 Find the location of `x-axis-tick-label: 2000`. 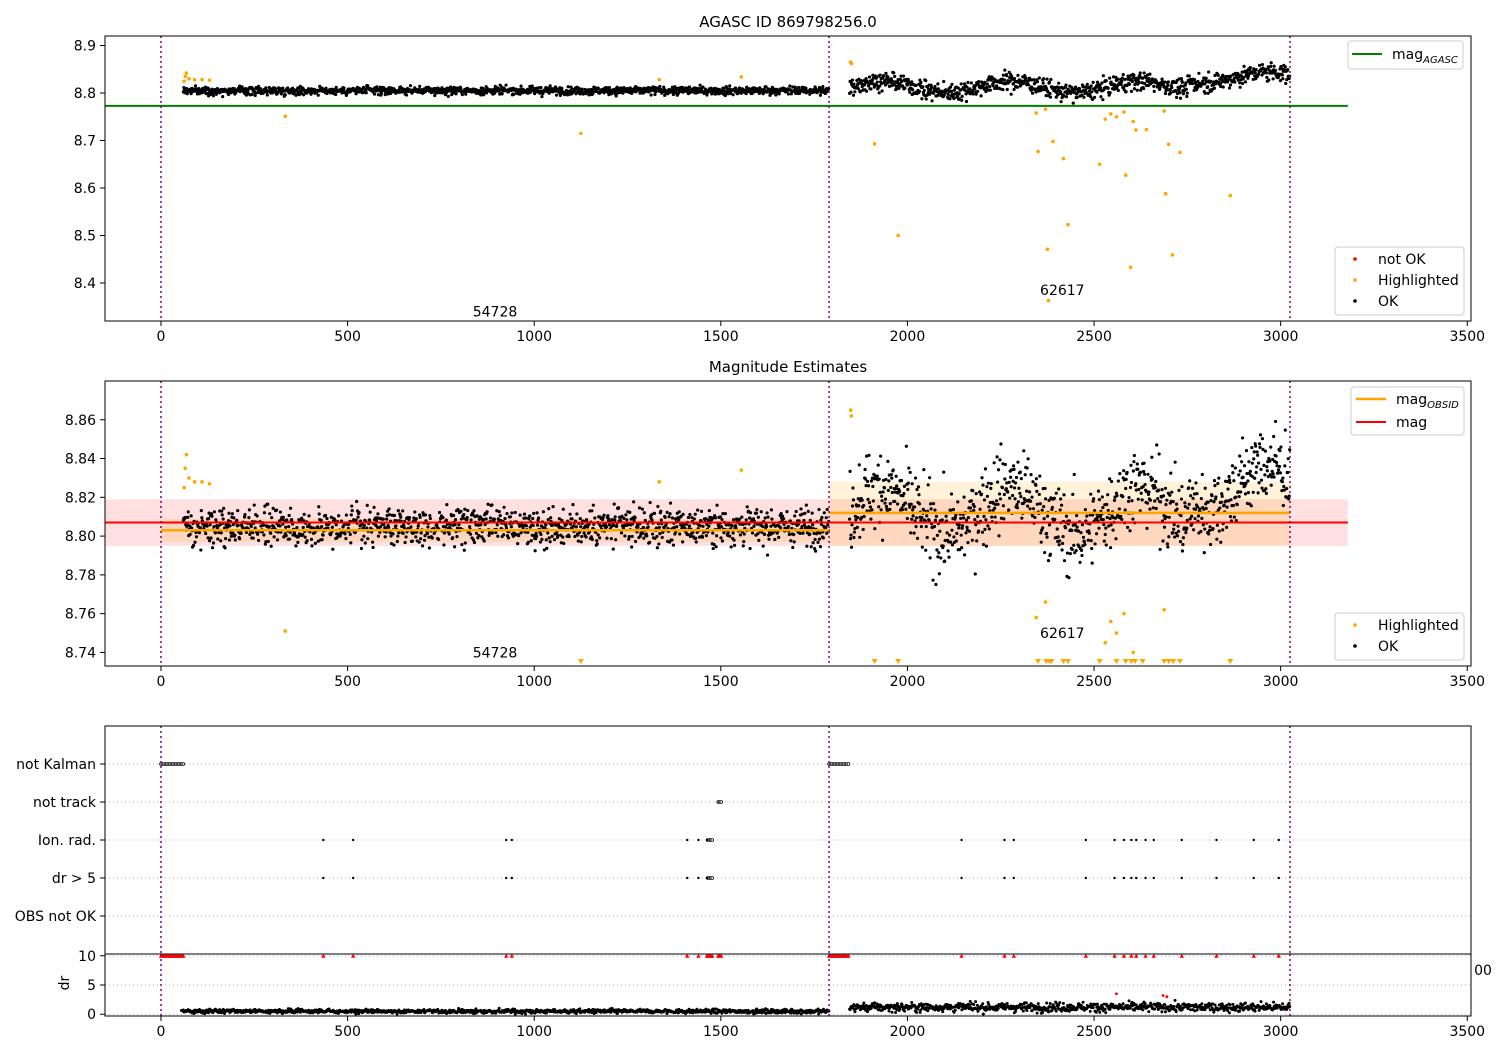

x-axis-tick-label: 2000 is located at coordinates (908, 682).